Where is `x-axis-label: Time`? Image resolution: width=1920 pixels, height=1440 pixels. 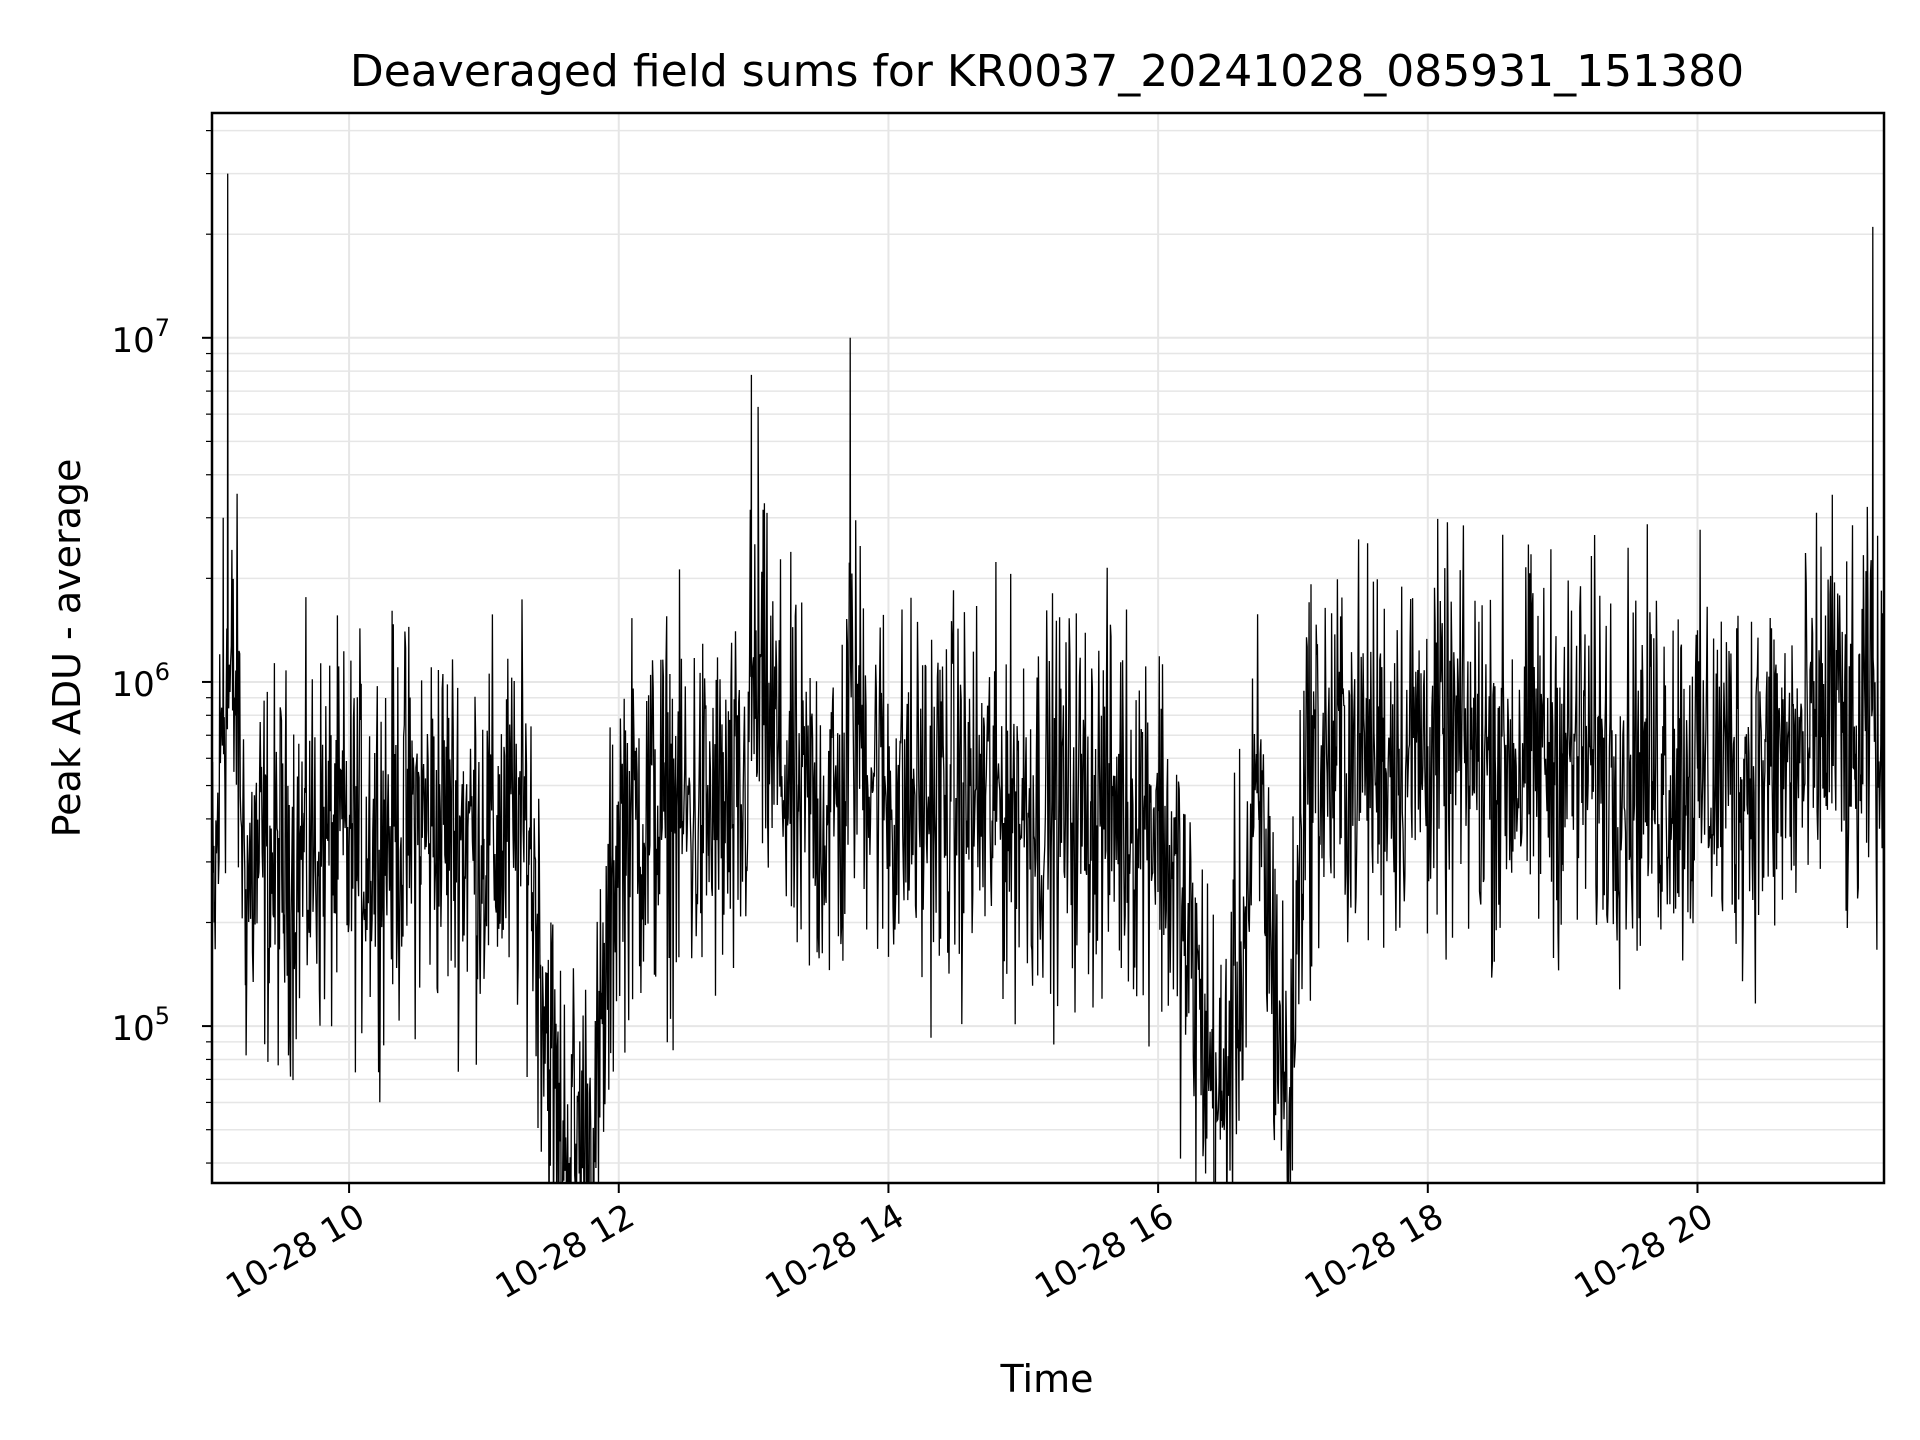 x-axis-label: Time is located at coordinates (1047, 1379).